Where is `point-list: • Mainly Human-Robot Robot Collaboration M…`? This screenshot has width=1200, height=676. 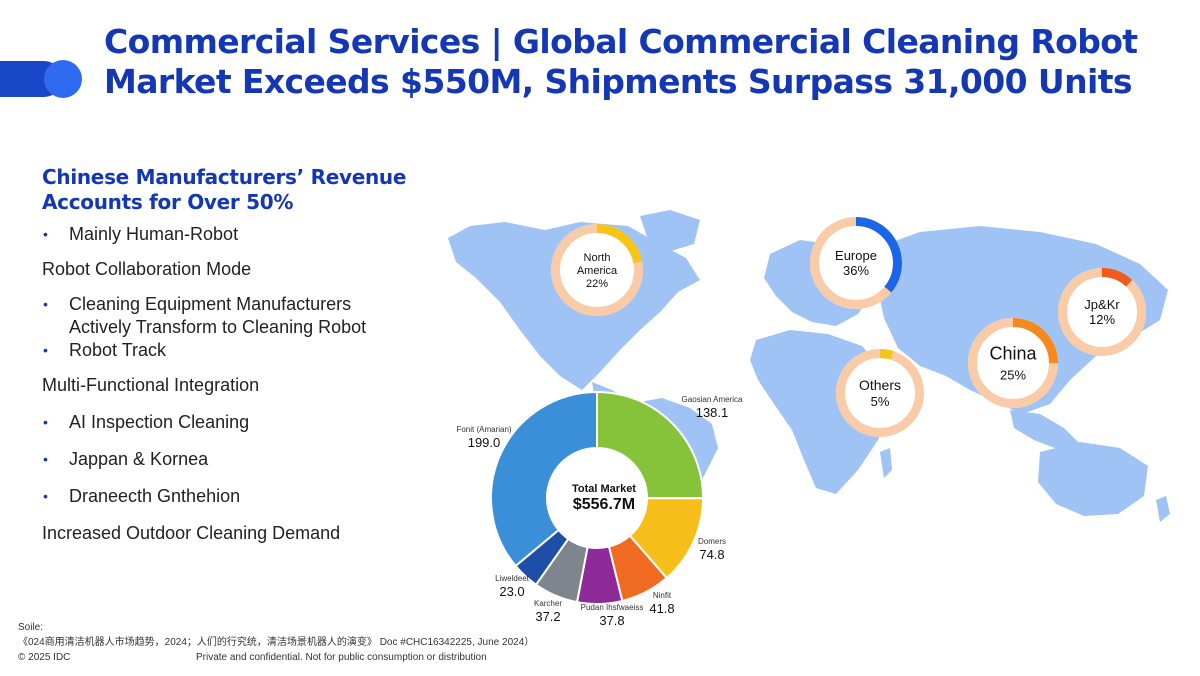 point-list: • Mainly Human-Robot Robot Collaboration M… is located at coordinates (227, 384).